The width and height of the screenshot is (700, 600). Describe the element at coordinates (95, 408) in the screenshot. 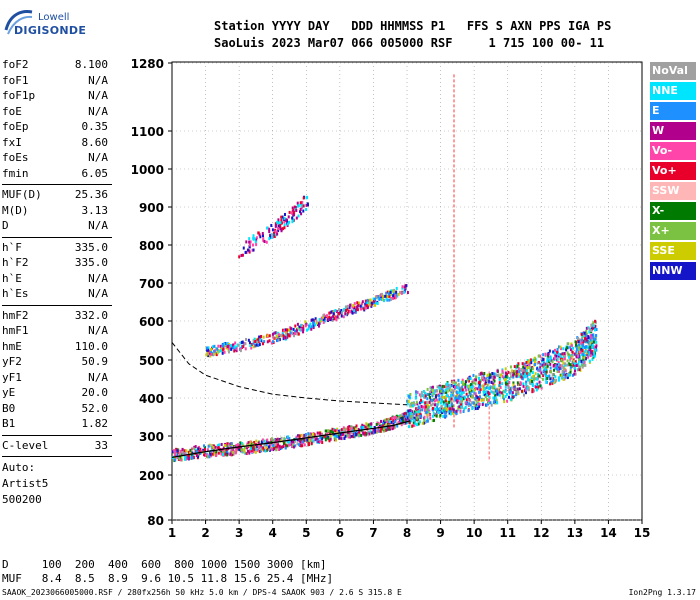

I see `param-value: 52.0` at that location.